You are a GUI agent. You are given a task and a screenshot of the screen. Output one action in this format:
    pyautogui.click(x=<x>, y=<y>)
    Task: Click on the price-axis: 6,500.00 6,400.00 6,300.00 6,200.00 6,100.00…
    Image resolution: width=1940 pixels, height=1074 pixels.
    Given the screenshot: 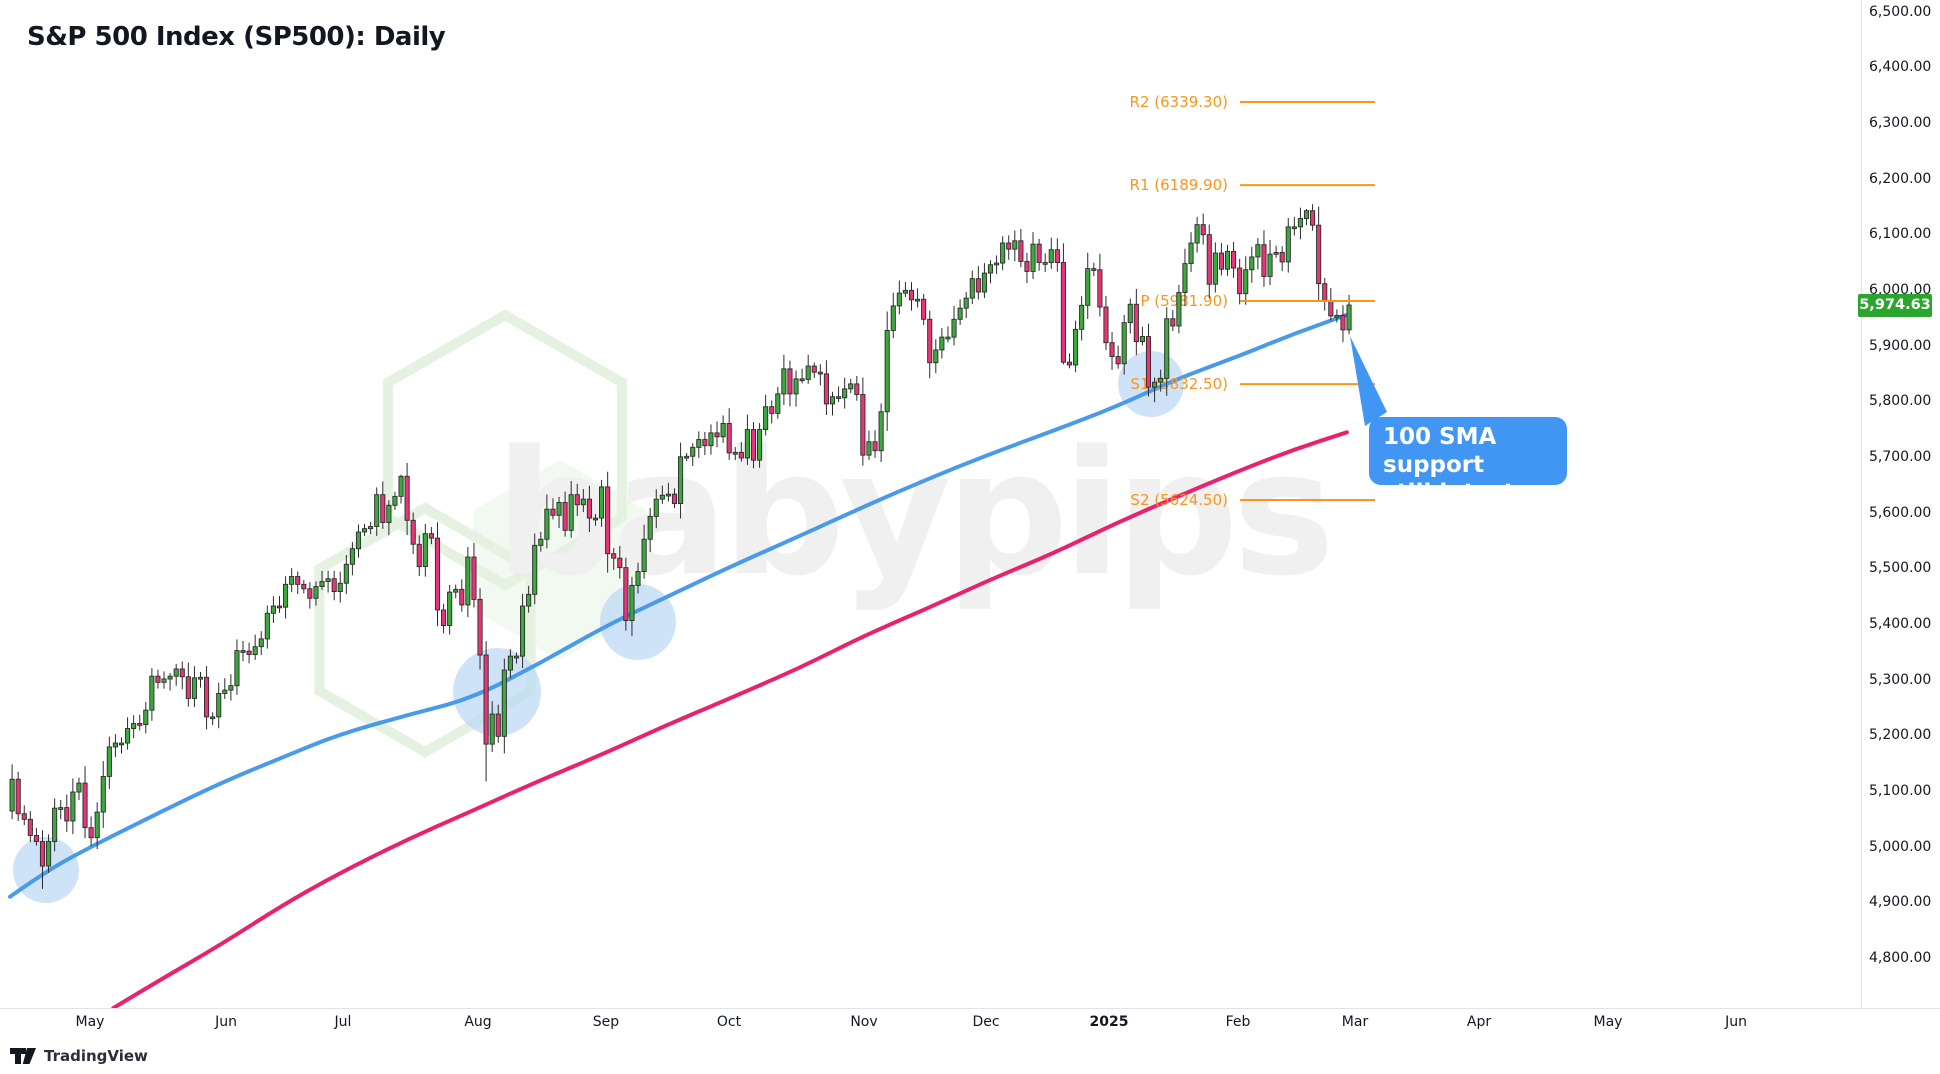 What is the action you would take?
    pyautogui.click(x=1899, y=504)
    